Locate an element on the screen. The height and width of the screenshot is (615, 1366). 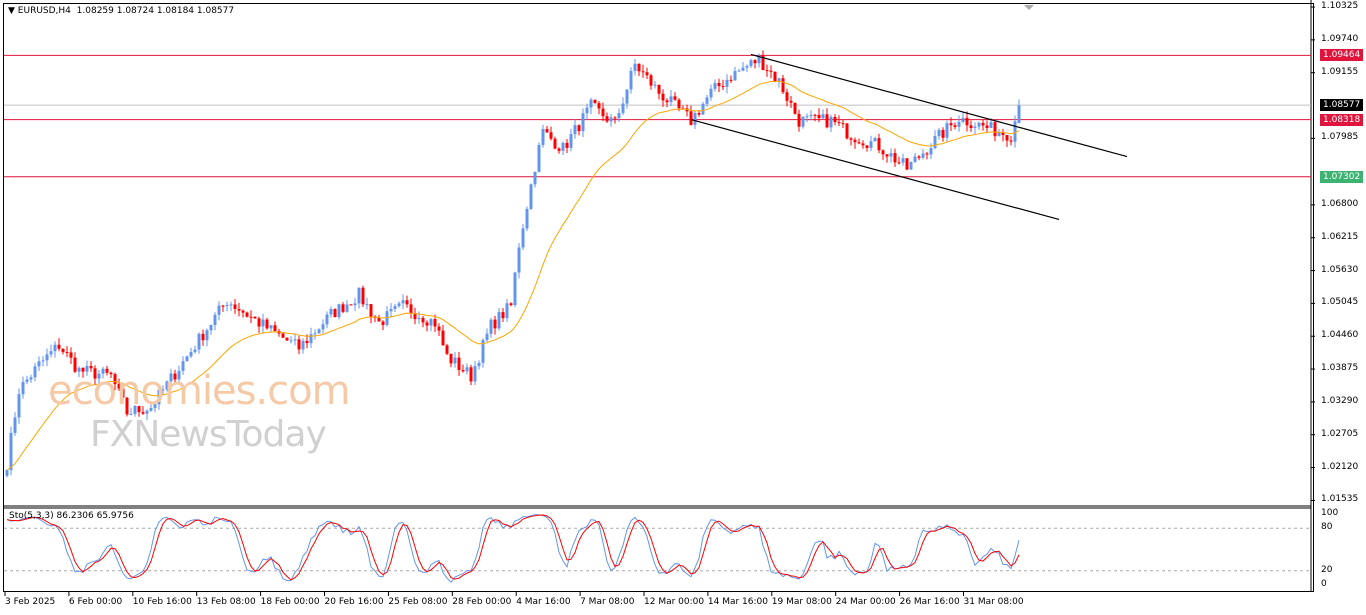
price-tick-label: 1.10325 is located at coordinates (1340, 6).